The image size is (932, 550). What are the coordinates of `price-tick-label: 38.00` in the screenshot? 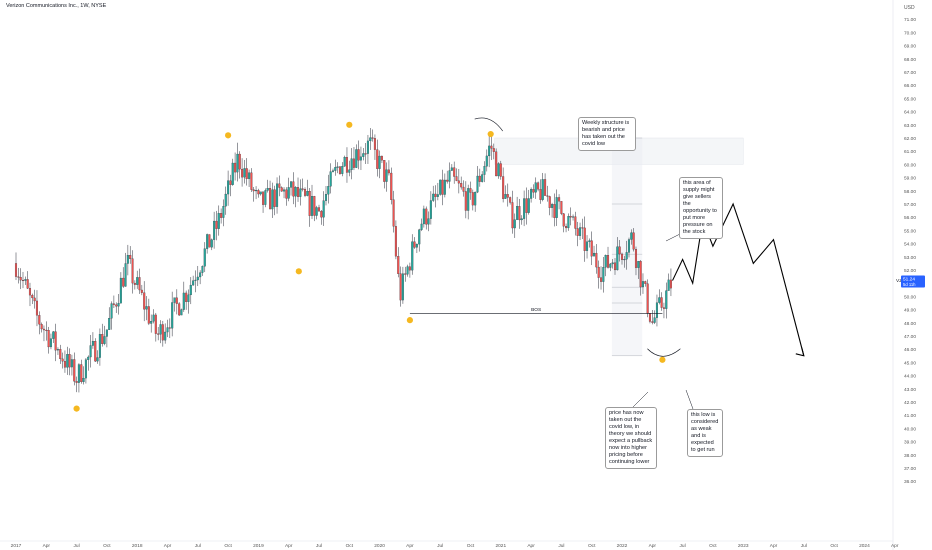 It's located at (910, 456).